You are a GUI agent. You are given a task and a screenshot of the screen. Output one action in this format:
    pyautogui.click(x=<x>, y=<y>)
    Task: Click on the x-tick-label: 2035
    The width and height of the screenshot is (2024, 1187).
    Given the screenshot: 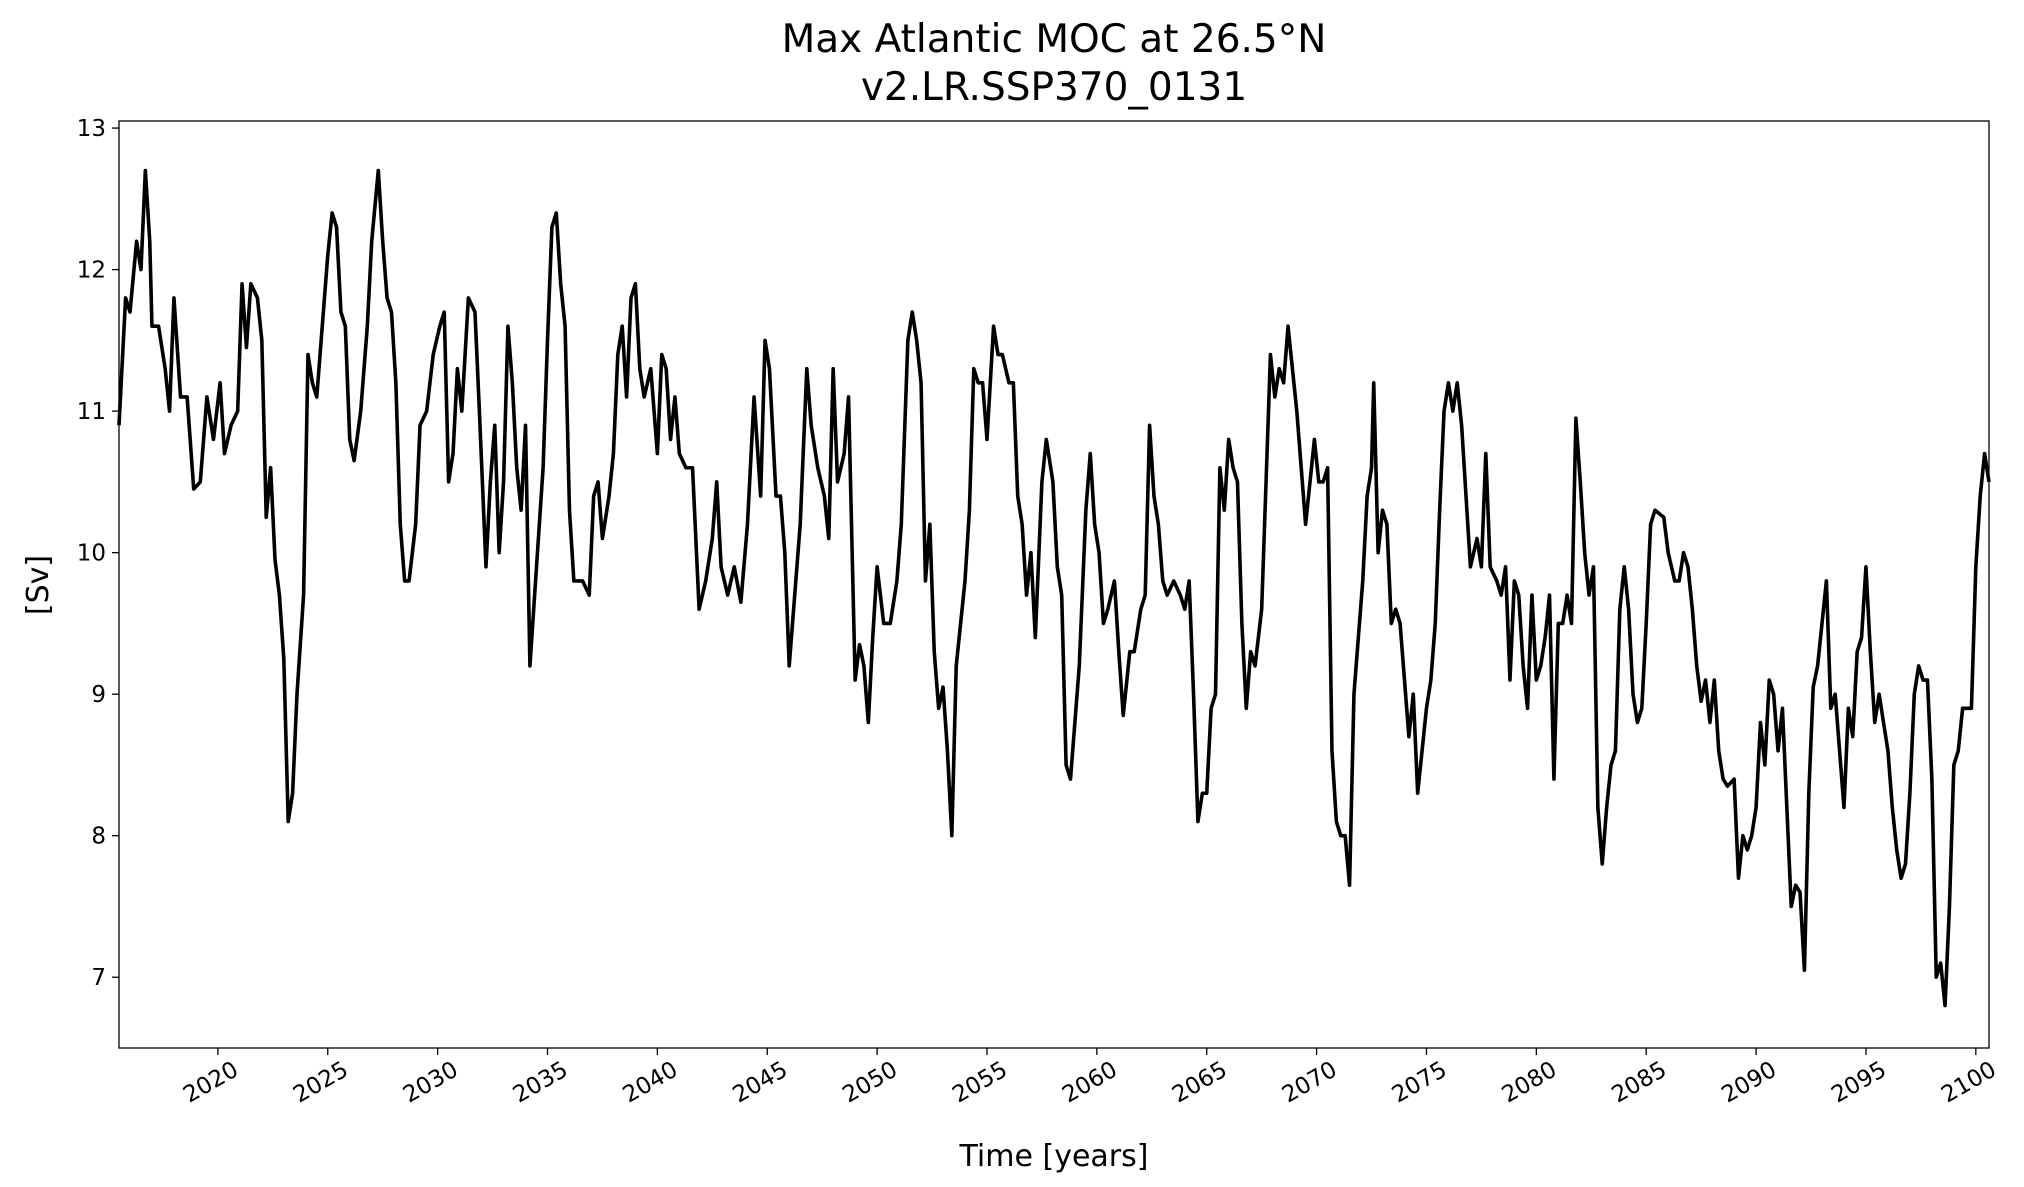 What is the action you would take?
    pyautogui.click(x=541, y=1083)
    